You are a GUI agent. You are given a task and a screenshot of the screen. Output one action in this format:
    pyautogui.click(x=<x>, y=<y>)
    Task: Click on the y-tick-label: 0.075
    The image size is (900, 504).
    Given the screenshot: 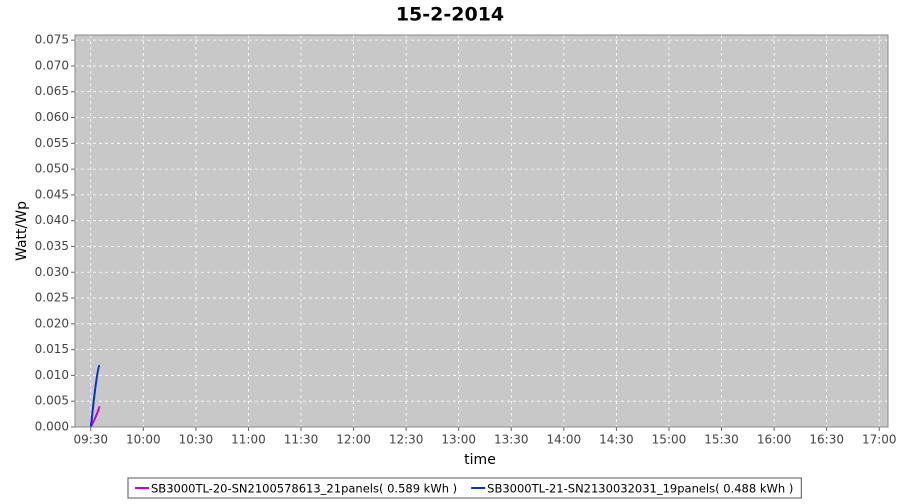 What is the action you would take?
    pyautogui.click(x=52, y=40)
    